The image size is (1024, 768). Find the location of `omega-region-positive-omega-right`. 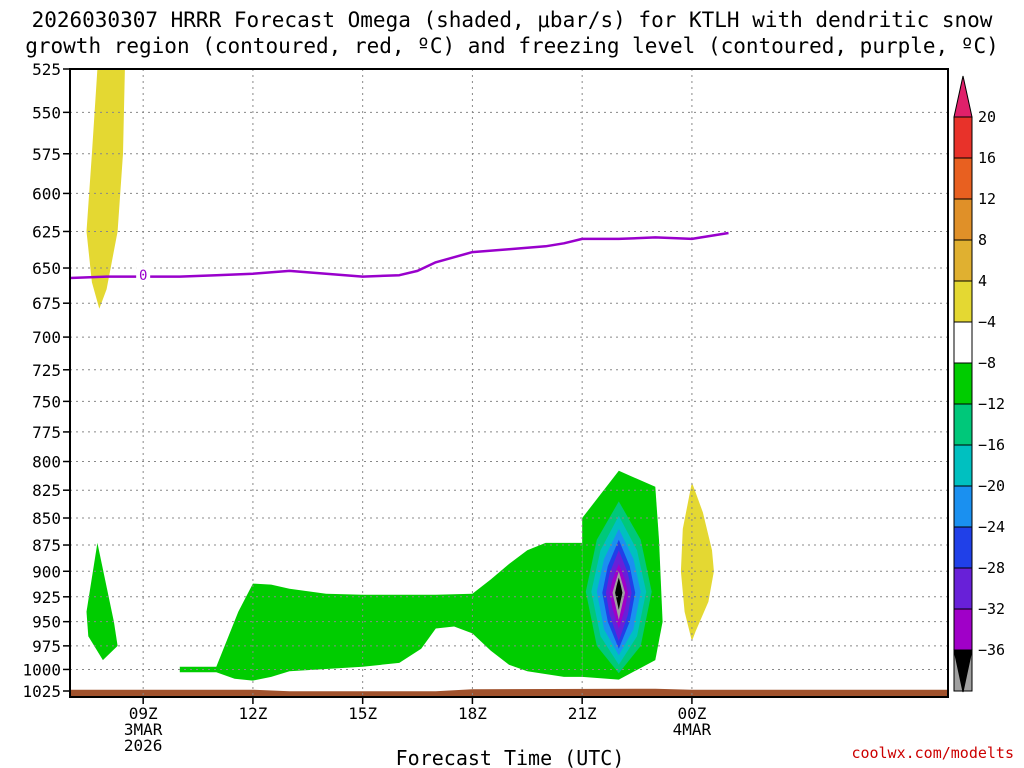

omega-region-positive-omega-right is located at coordinates (697, 562).